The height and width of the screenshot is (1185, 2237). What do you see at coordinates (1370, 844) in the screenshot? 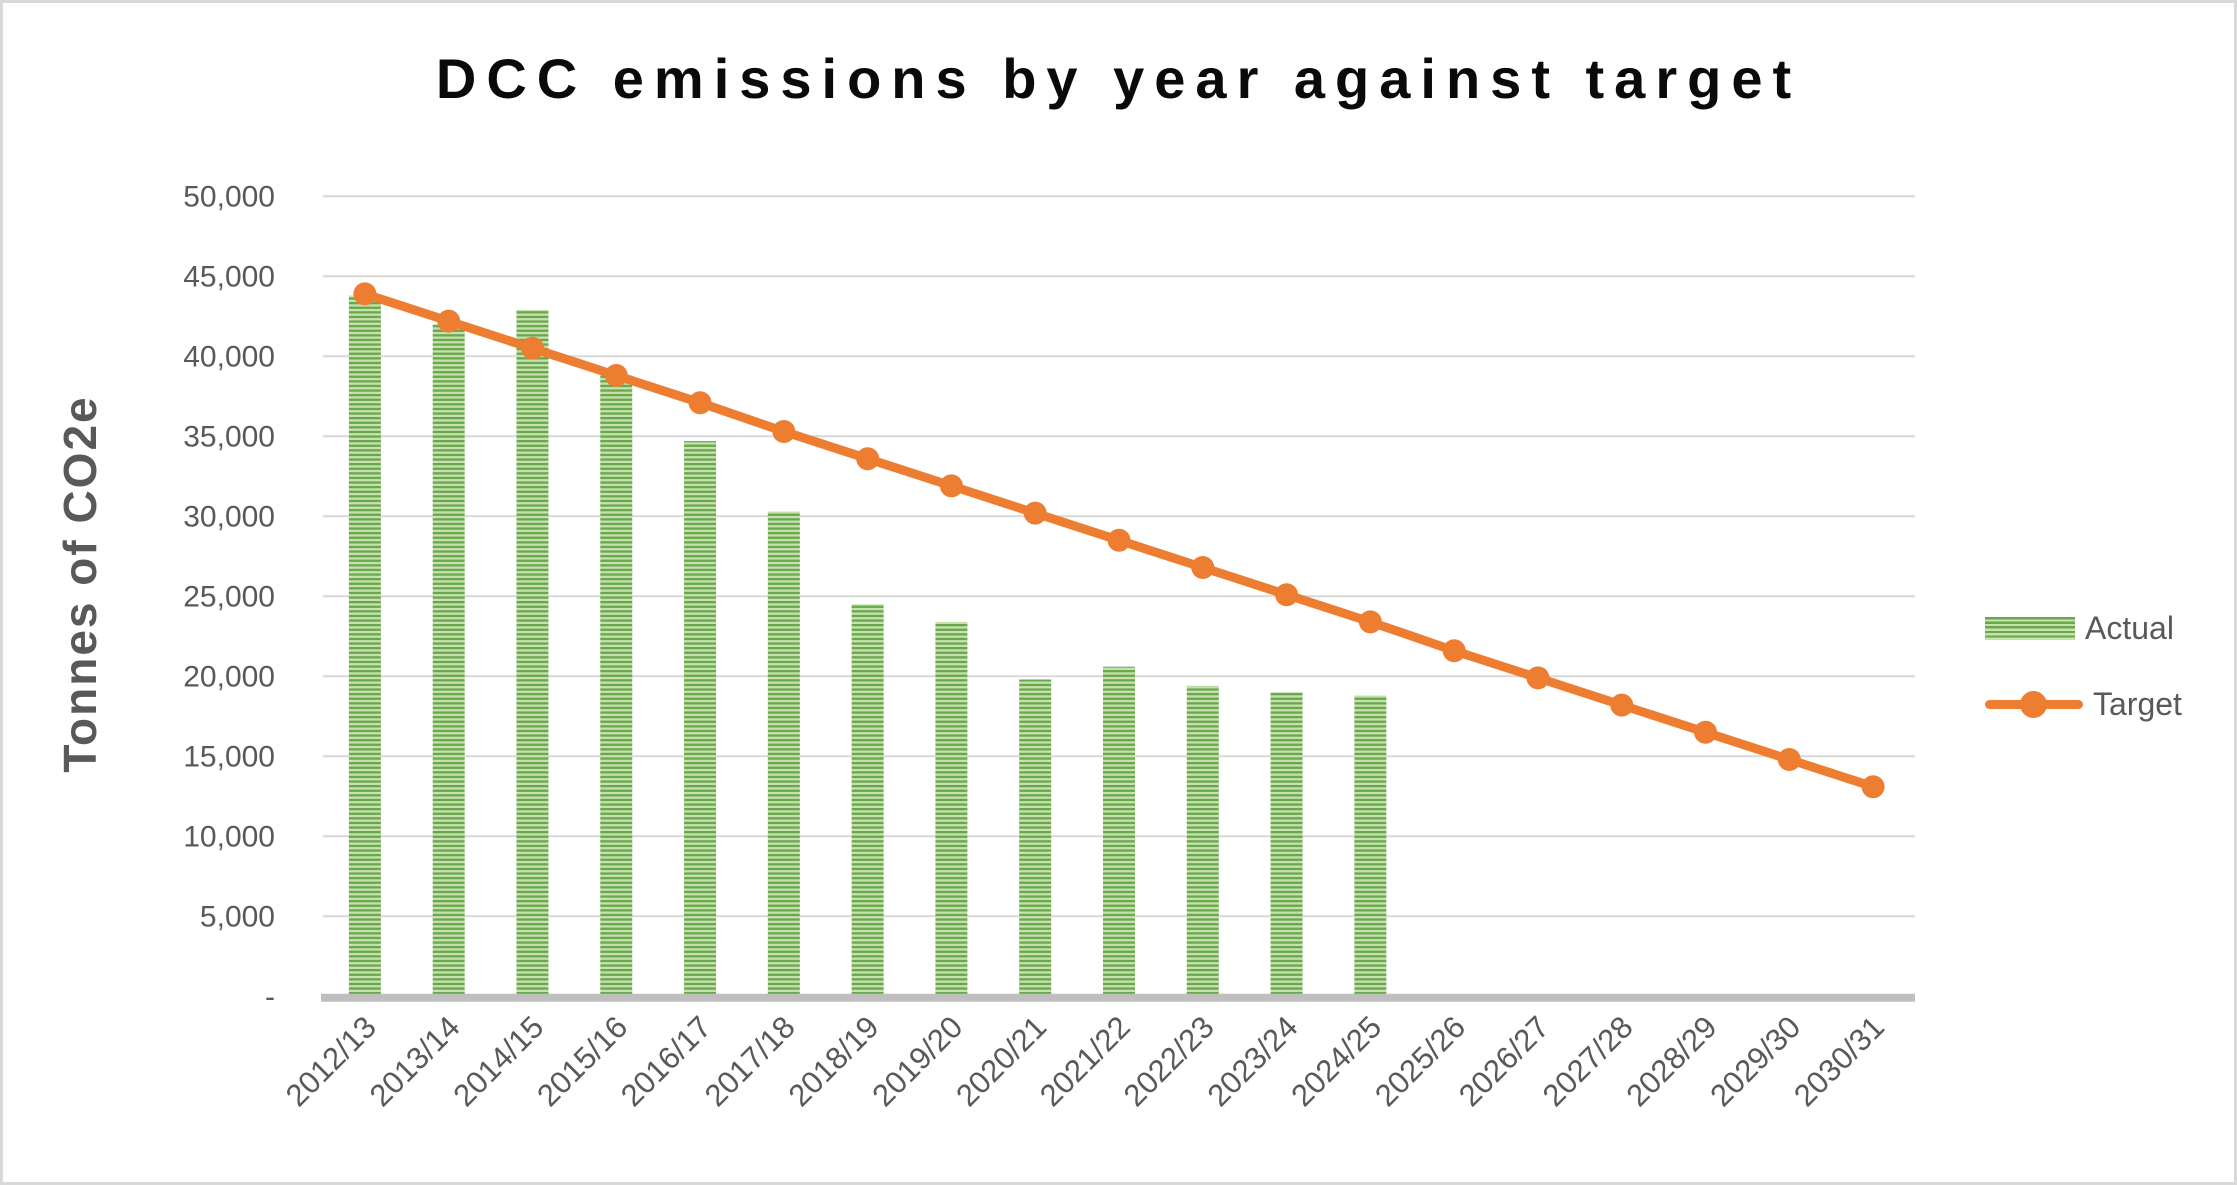
I see `actual-bar-2024/25` at bounding box center [1370, 844].